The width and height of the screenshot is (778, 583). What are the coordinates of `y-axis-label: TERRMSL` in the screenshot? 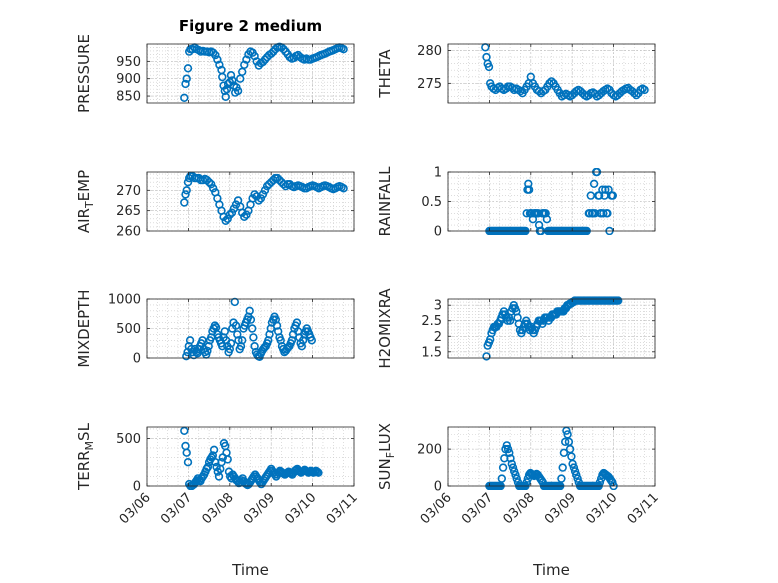 It's located at (85, 456).